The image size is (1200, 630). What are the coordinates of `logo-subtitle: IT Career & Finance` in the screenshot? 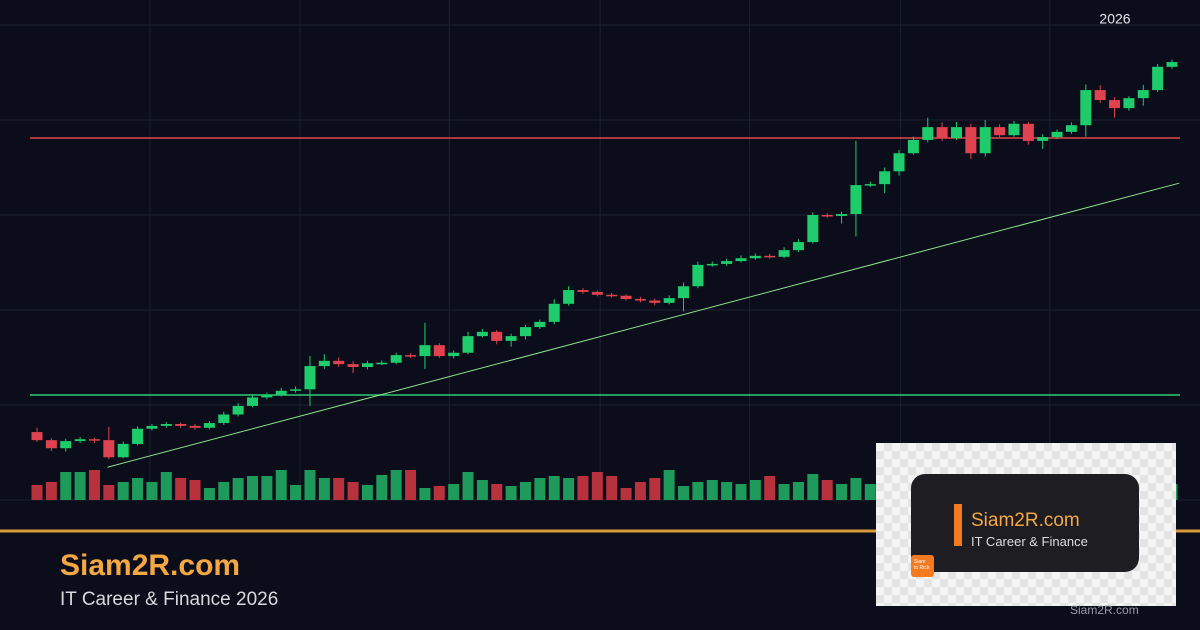 It's located at (1029, 541).